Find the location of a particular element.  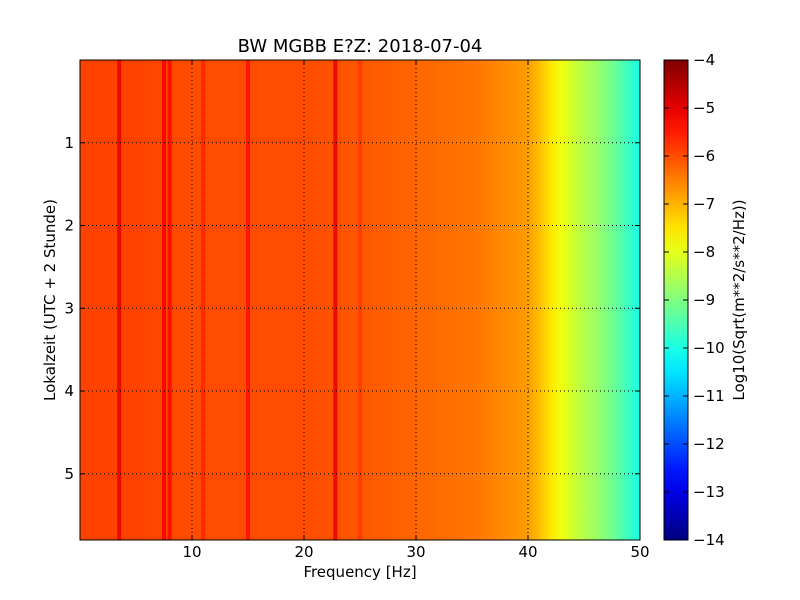

chart-title: BW MGBB E?Z: 2018-07-04 is located at coordinates (360, 46).